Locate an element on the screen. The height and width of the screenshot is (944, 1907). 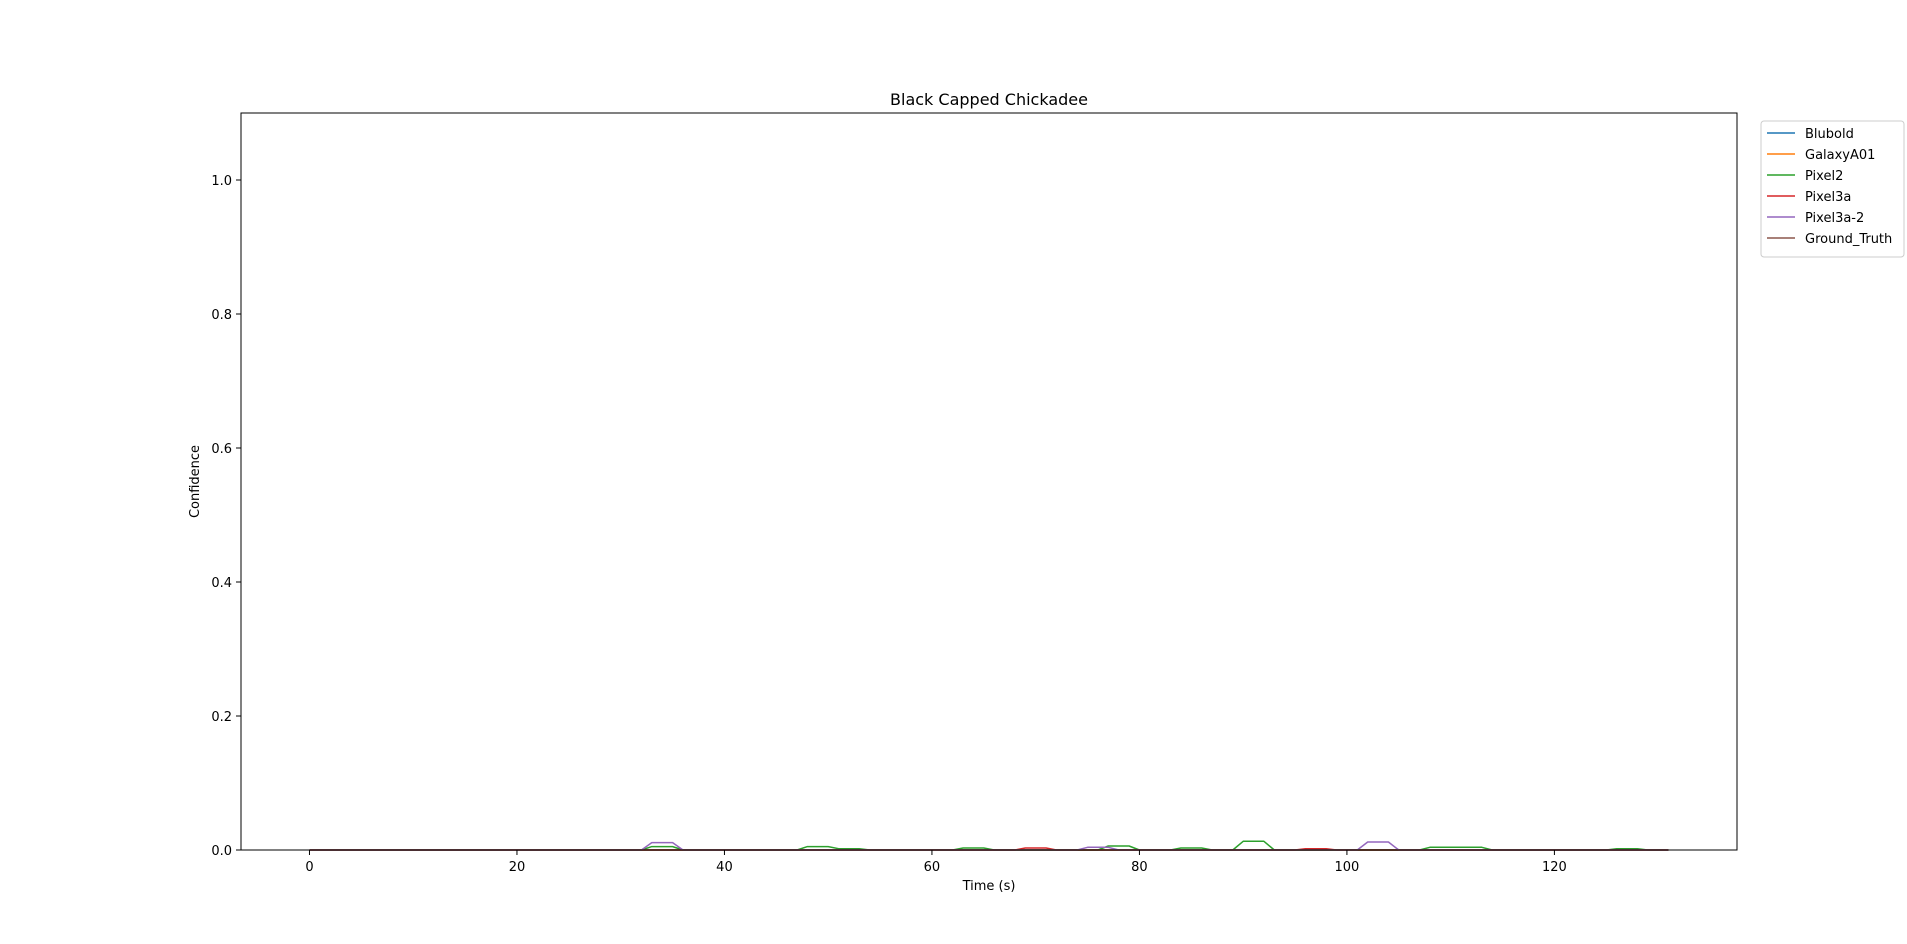
x-tick-label: 100 is located at coordinates (1347, 867).